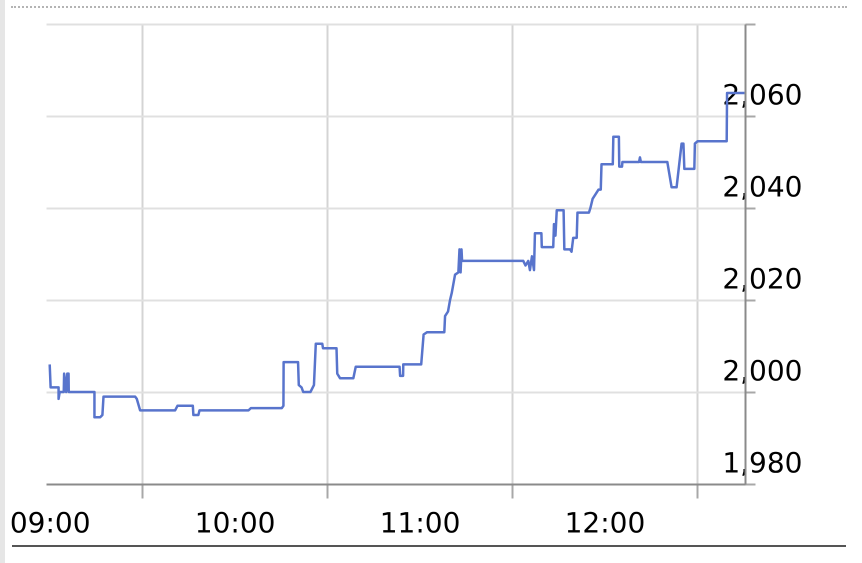  I want to click on y-tick-label: 1,980, so click(762, 463).